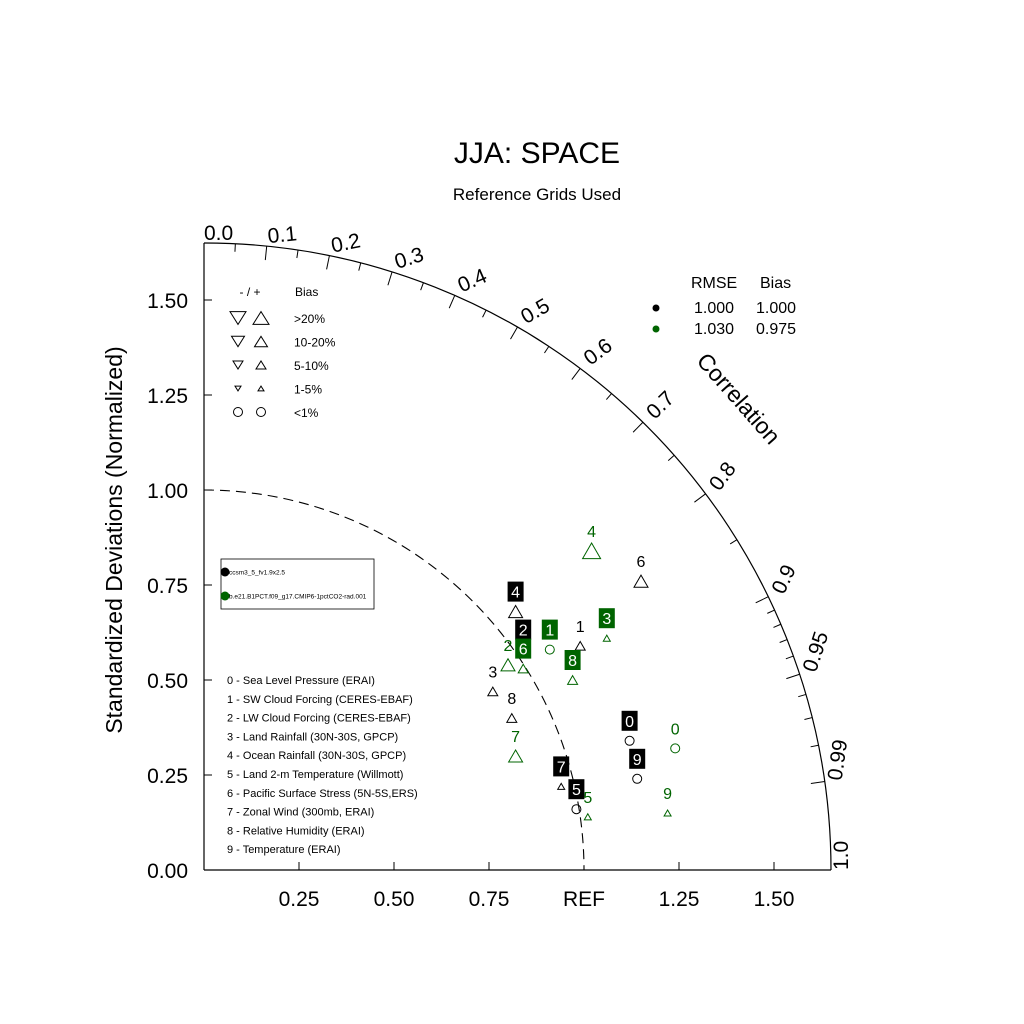 The height and width of the screenshot is (1024, 1024). Describe the element at coordinates (667, 794) in the screenshot. I see `point-label: 9` at that location.